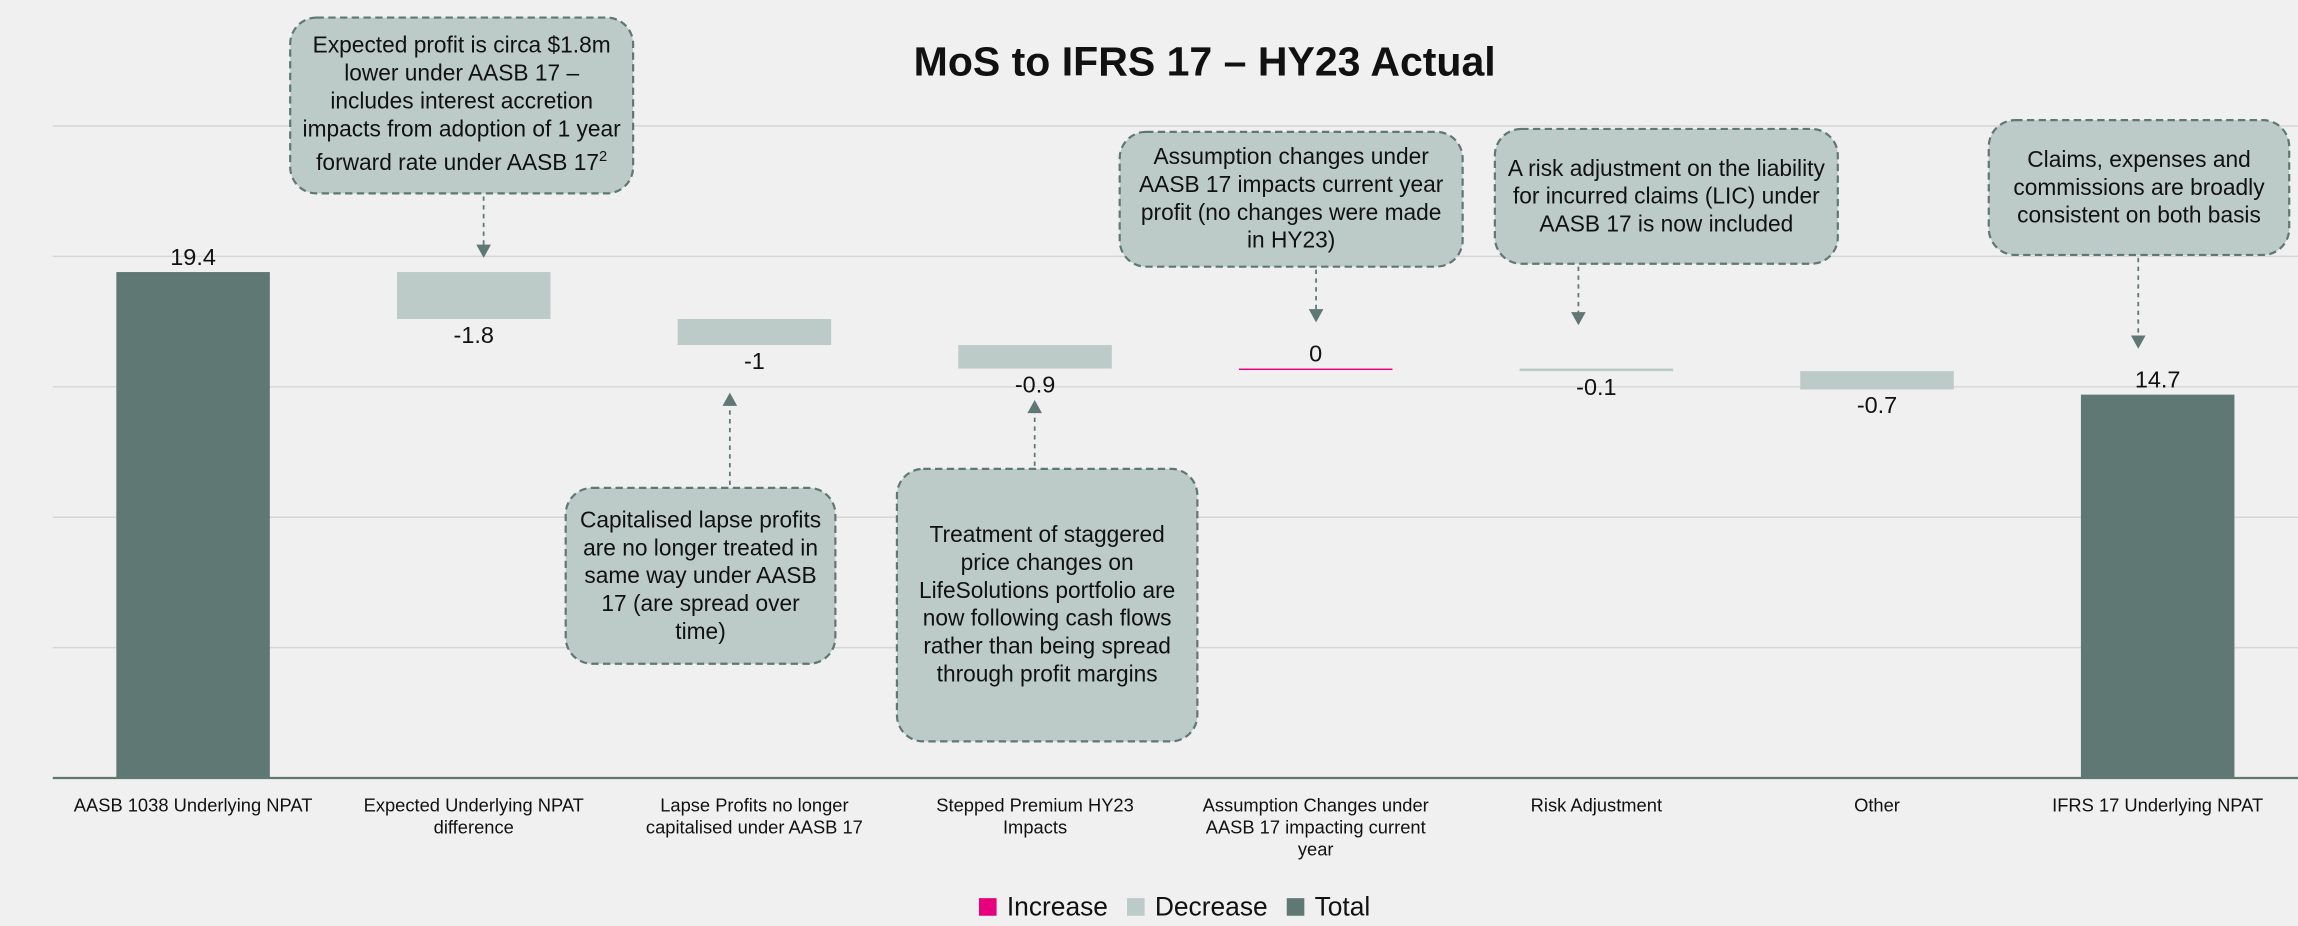 This screenshot has height=926, width=2298. I want to click on value-label: 19.4, so click(193, 257).